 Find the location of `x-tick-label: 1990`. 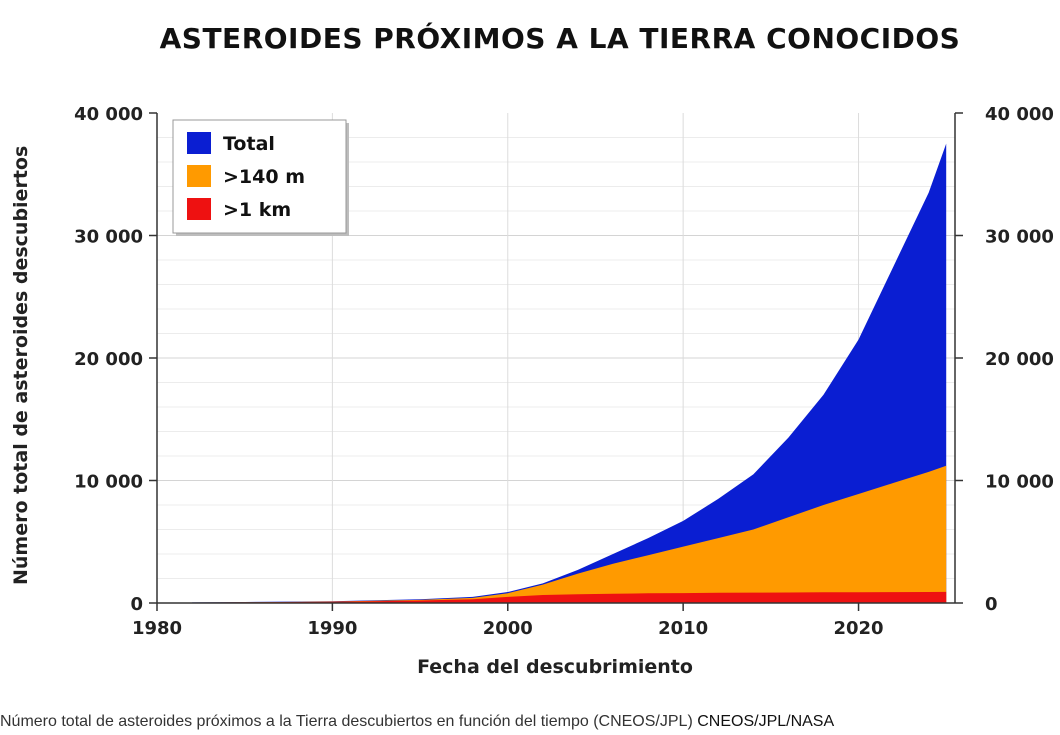

x-tick-label: 1990 is located at coordinates (332, 628).